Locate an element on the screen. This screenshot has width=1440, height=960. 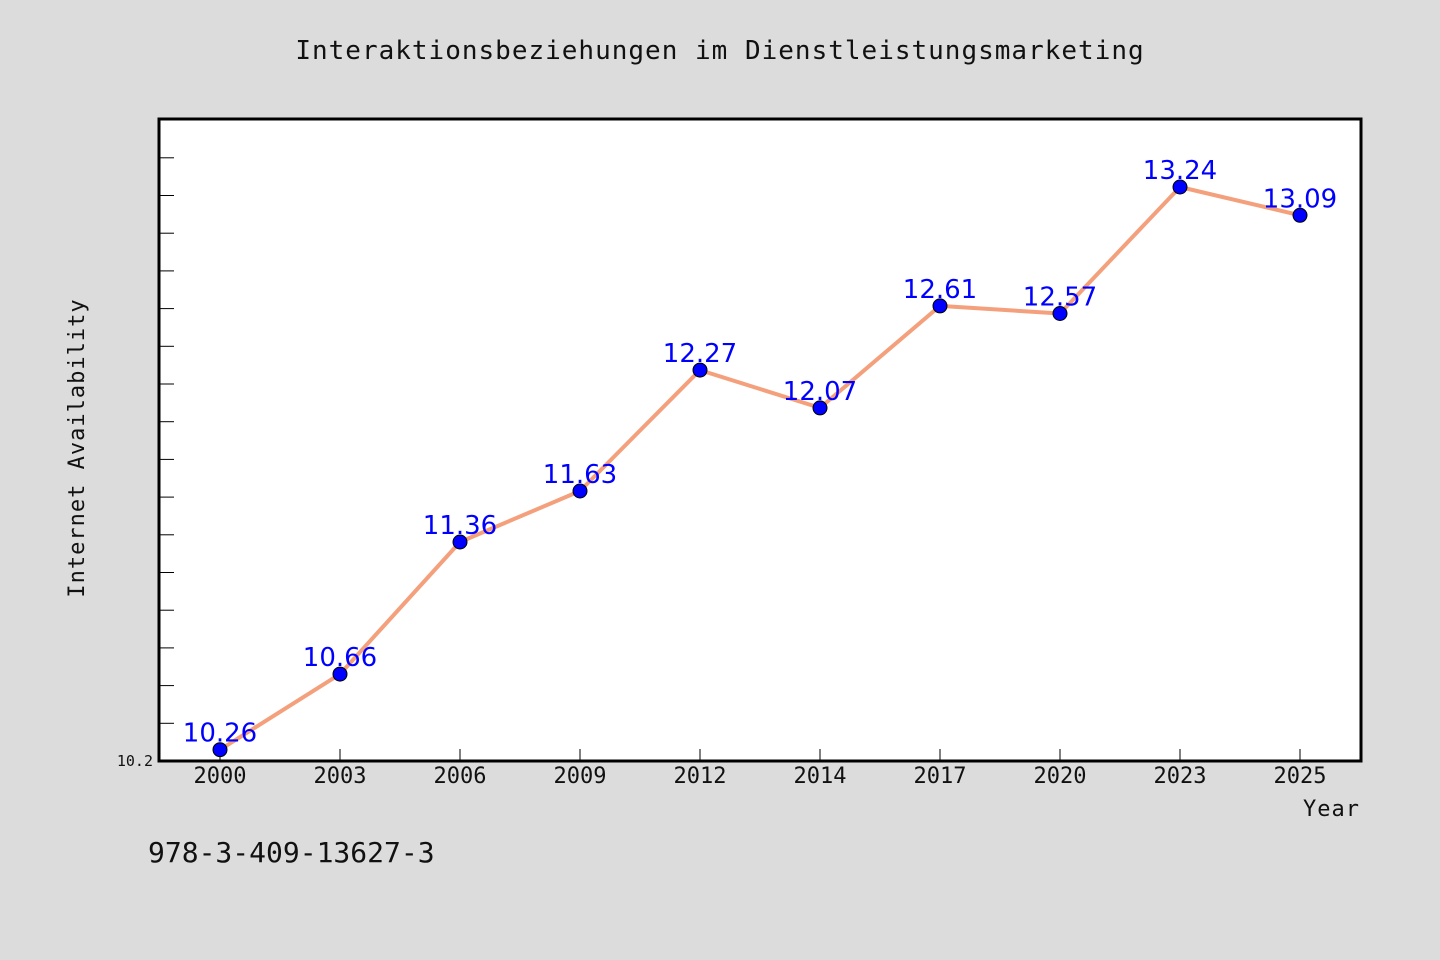
data-label: 12.27 is located at coordinates (700, 354).